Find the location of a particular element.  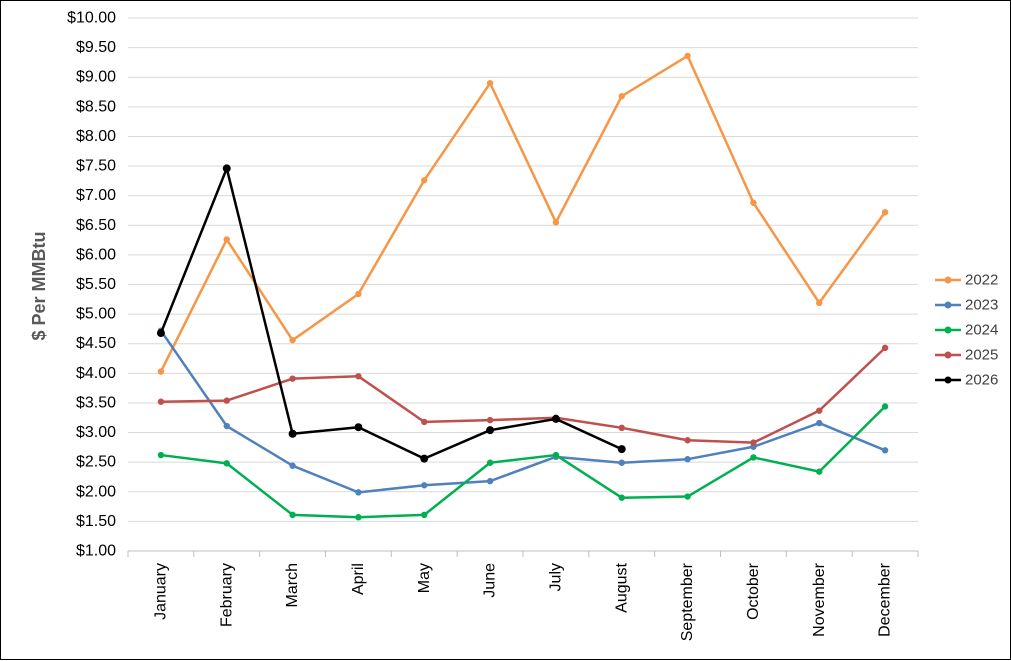

x-tick-label: March is located at coordinates (292, 585).